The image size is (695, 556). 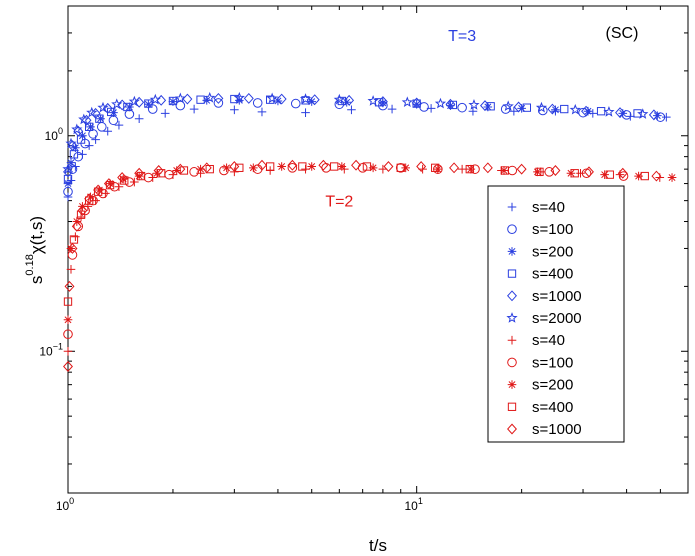 I want to click on y-tick-label-exponent: −1, so click(x=58, y=346).